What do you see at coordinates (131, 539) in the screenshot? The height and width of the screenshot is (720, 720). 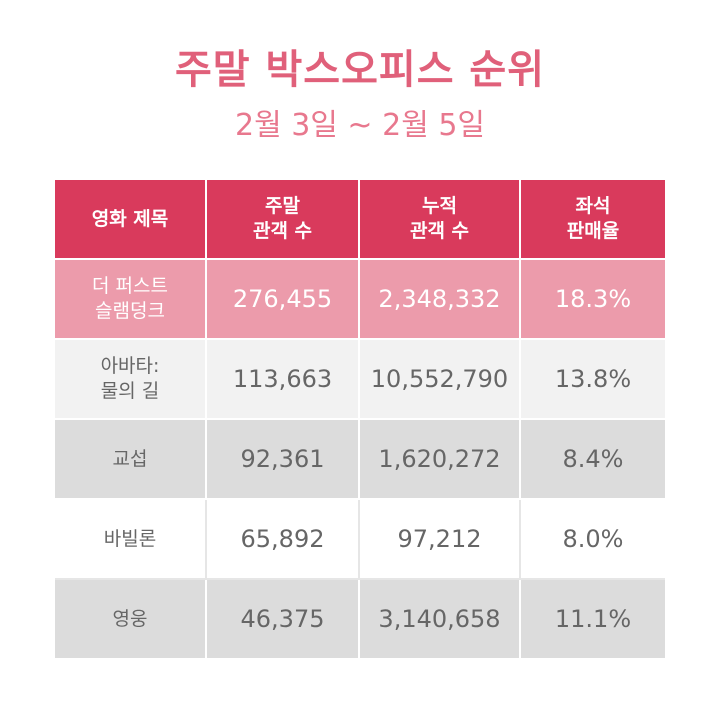 I see `movie-title-cell: 바빌론` at bounding box center [131, 539].